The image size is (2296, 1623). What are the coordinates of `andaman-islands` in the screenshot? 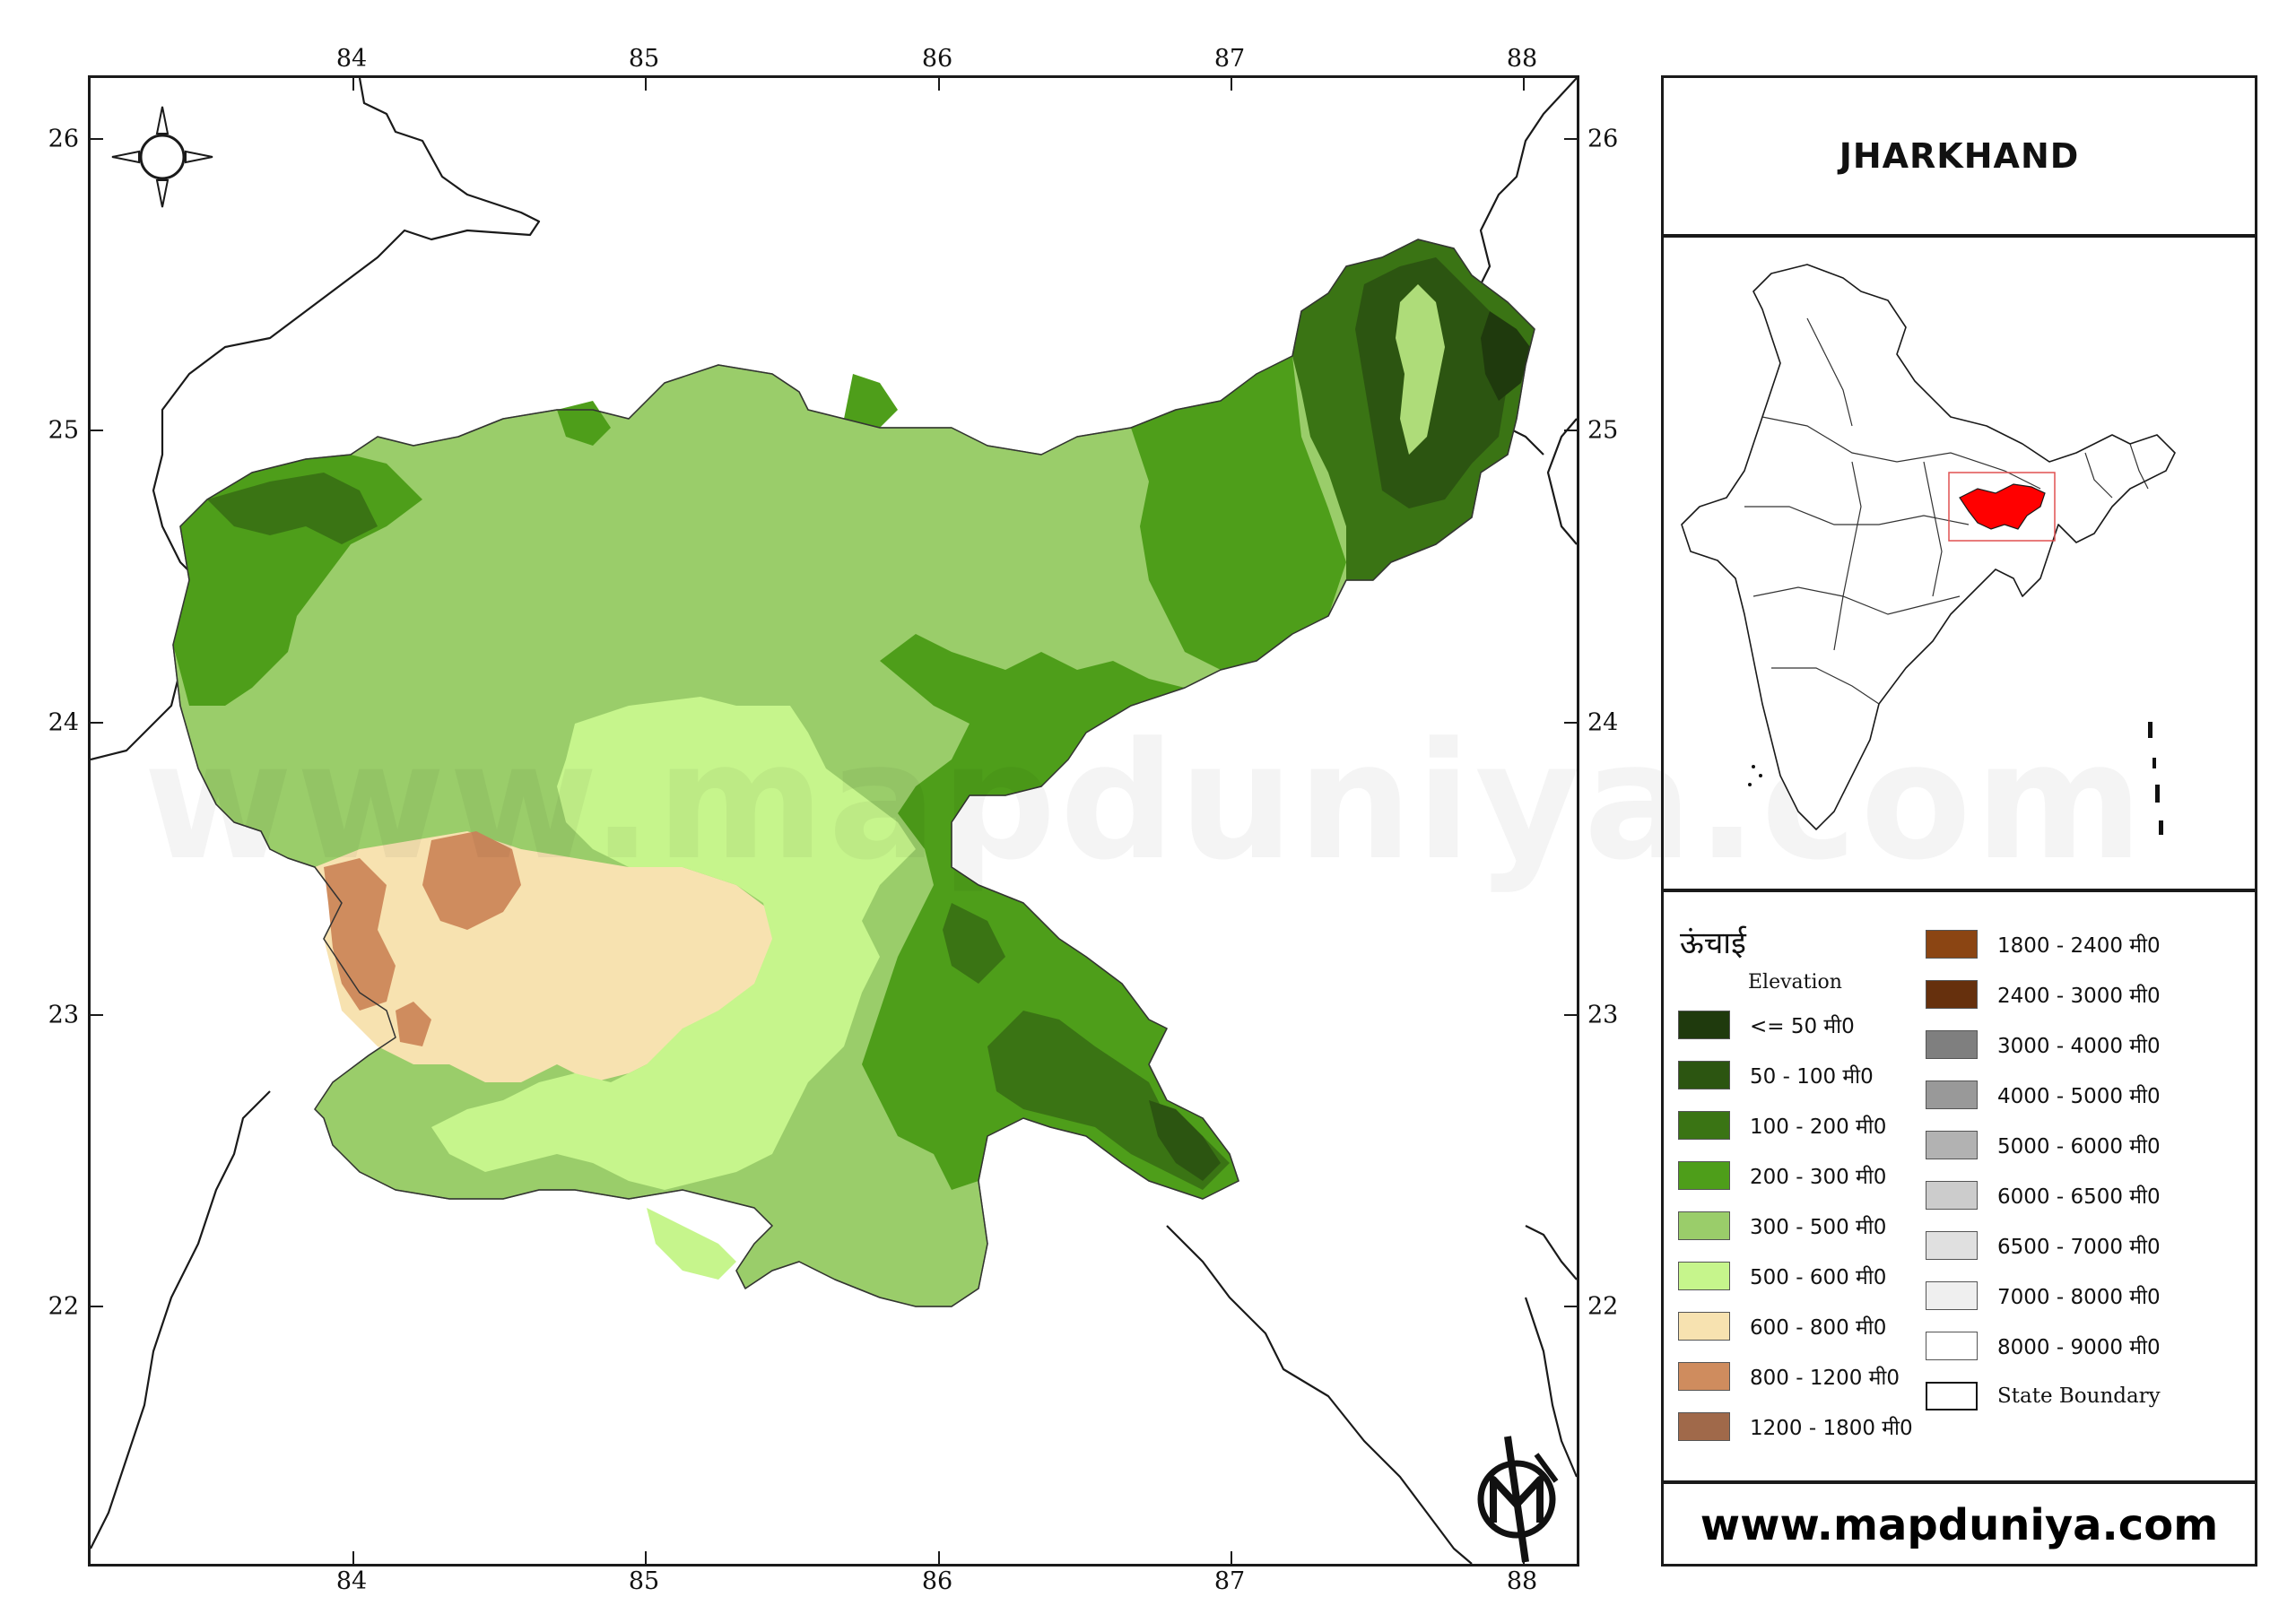 It's located at (1955, 778).